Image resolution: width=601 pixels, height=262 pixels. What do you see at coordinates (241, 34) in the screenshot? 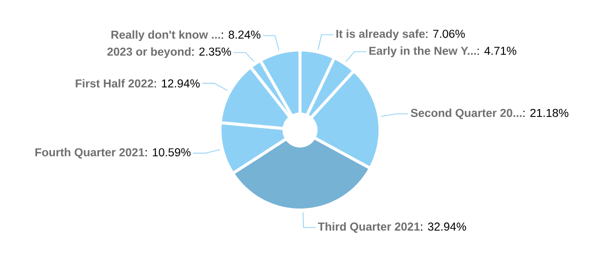
I see `data-label: : 8.24%` at bounding box center [241, 34].